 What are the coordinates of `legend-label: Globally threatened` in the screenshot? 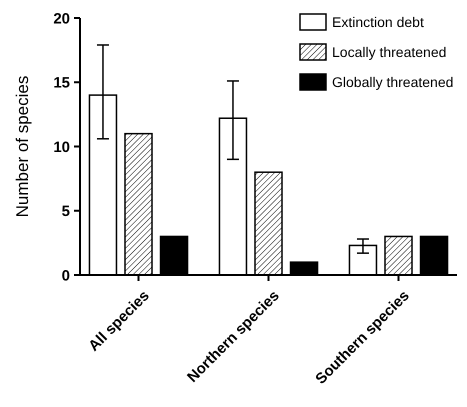 It's located at (393, 82).